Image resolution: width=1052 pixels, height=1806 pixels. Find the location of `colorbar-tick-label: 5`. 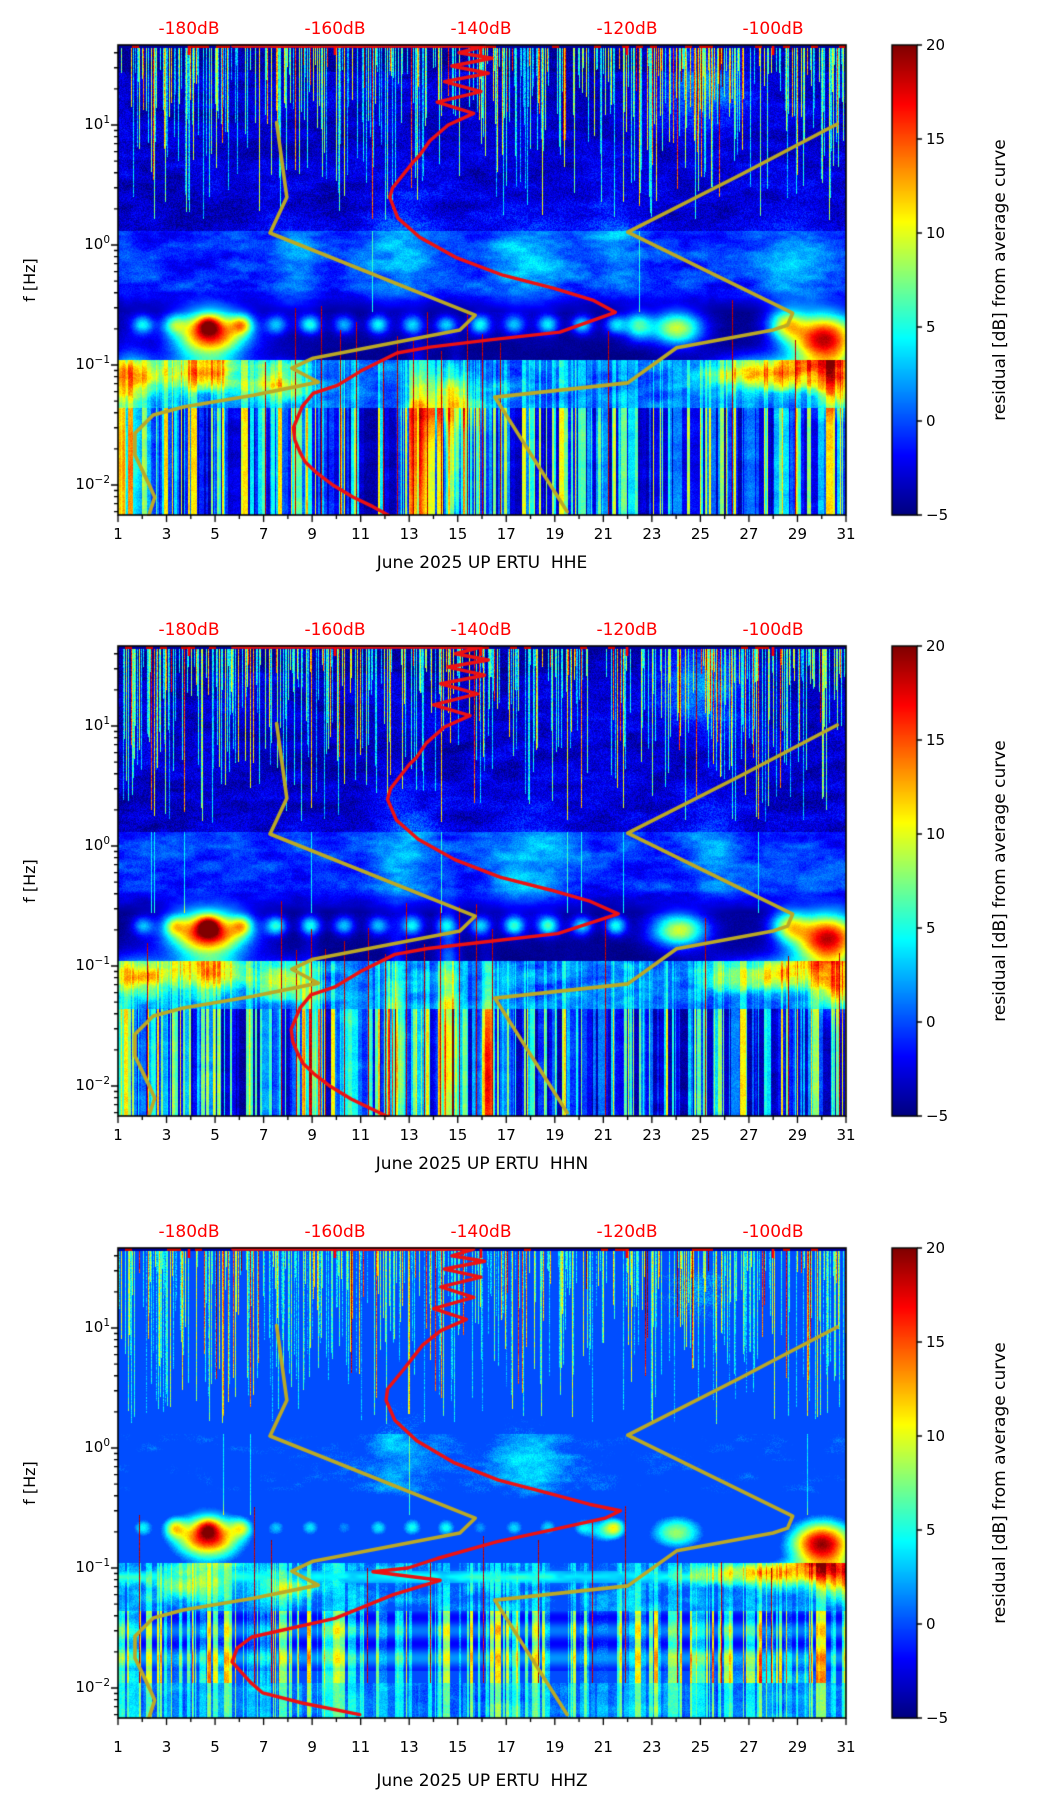

colorbar-tick-label: 5 is located at coordinates (931, 928).